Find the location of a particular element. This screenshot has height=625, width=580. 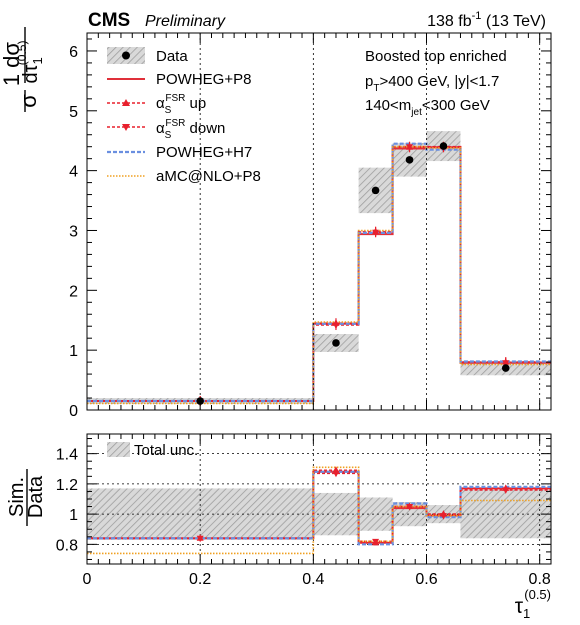

y-label-dtau-main: dτ is located at coordinates (31, 73).